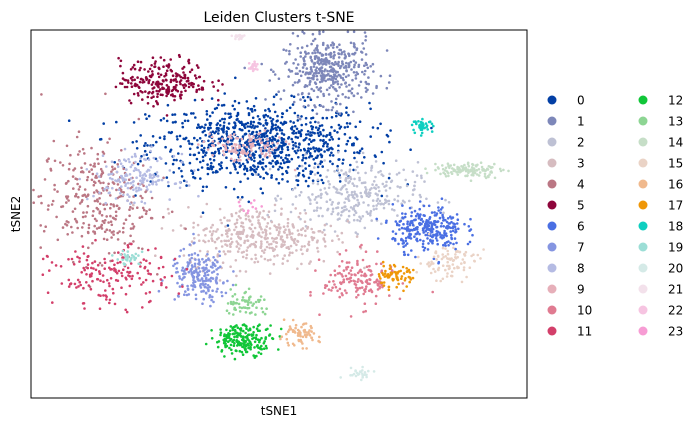  I want to click on cluster-5-points, so click(169, 85).